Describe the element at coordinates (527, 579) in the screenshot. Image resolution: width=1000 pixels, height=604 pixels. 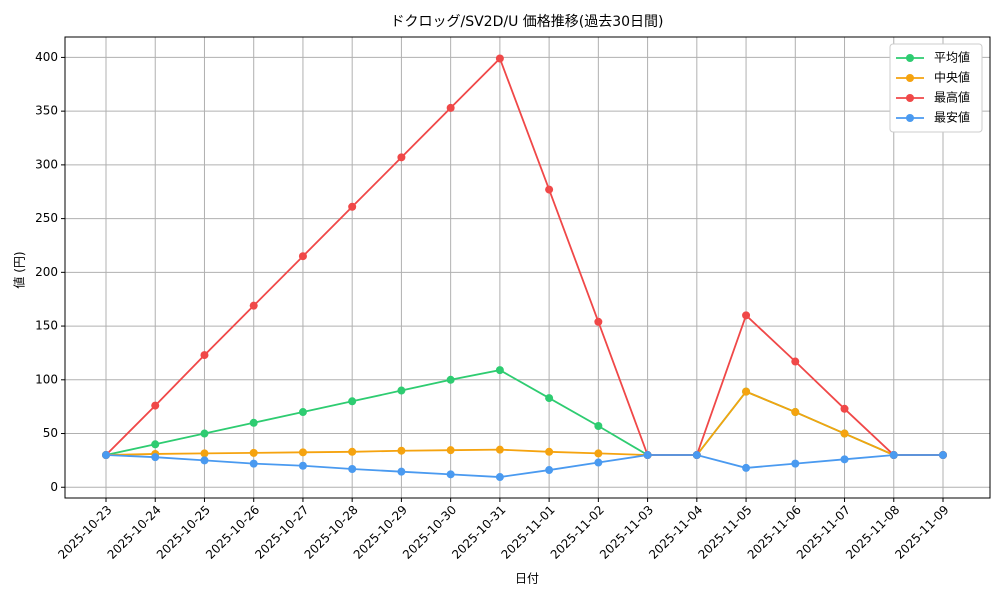
I see `x-axis-label: 日付` at that location.